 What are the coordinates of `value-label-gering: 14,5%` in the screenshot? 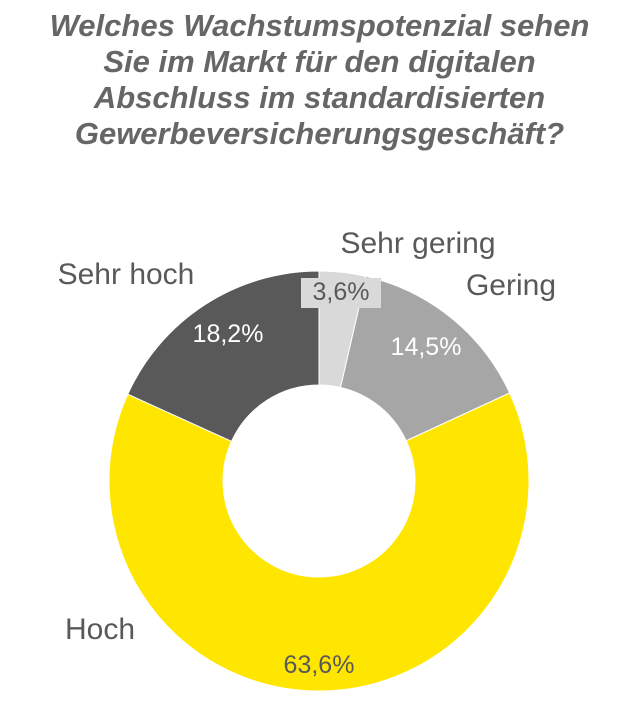 It's located at (426, 347).